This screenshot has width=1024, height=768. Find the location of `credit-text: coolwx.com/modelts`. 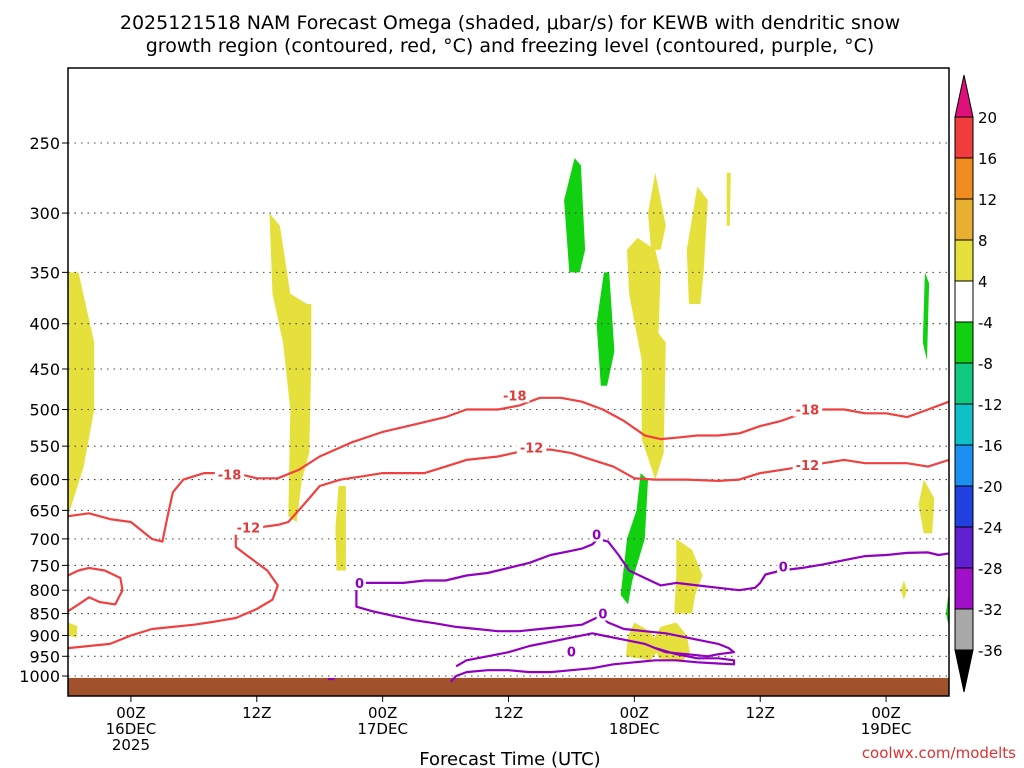

credit-text: coolwx.com/modelts is located at coordinates (939, 753).